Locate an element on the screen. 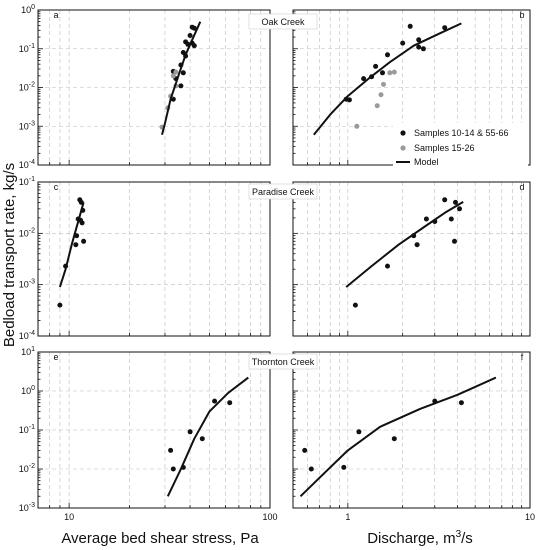  y-tick-label: 10⁻⁴ is located at coordinates (27, 335).